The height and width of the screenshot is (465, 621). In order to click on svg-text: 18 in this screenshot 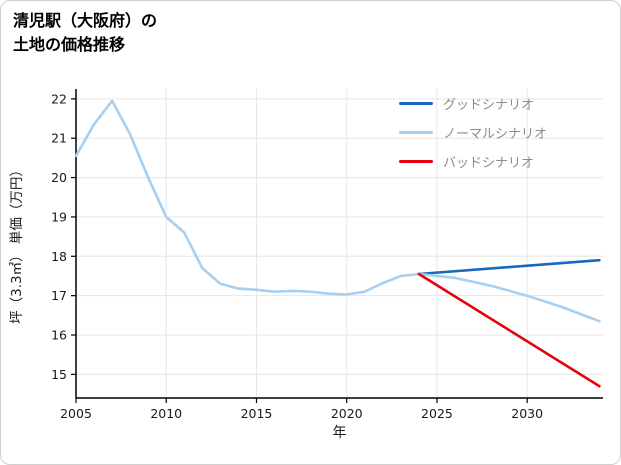, I will do `click(59, 256)`.